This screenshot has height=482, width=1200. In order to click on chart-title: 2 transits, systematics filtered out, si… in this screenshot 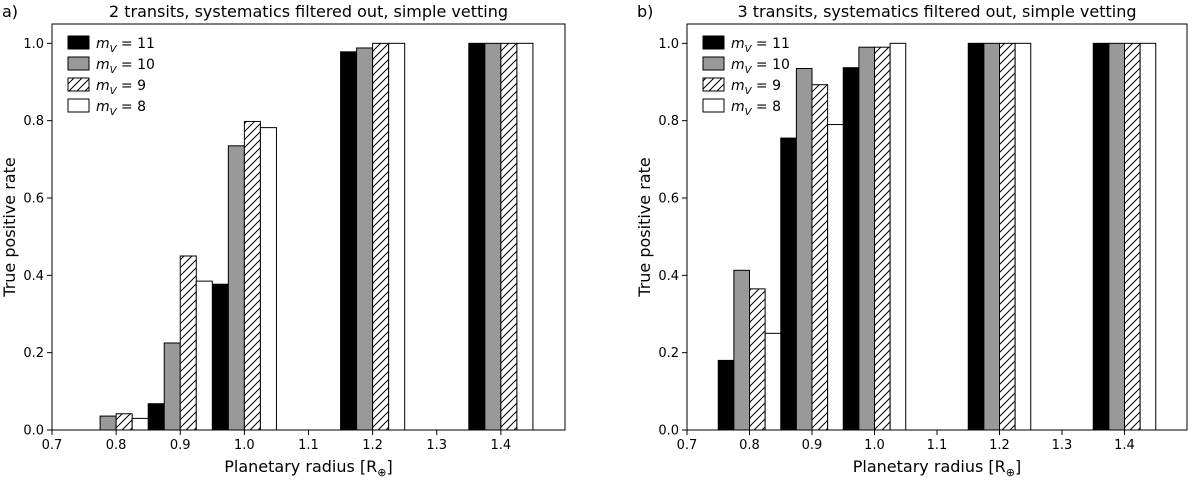, I will do `click(308, 11)`.